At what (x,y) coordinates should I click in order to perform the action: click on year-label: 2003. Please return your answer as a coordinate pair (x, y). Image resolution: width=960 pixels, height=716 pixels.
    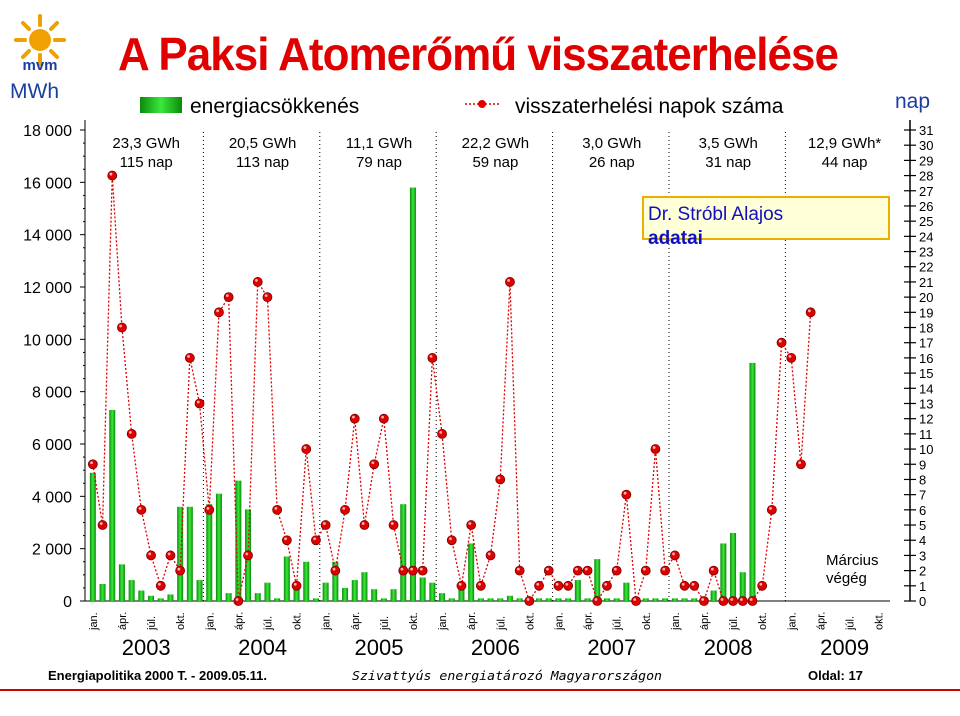
    Looking at the image, I should click on (146, 647).